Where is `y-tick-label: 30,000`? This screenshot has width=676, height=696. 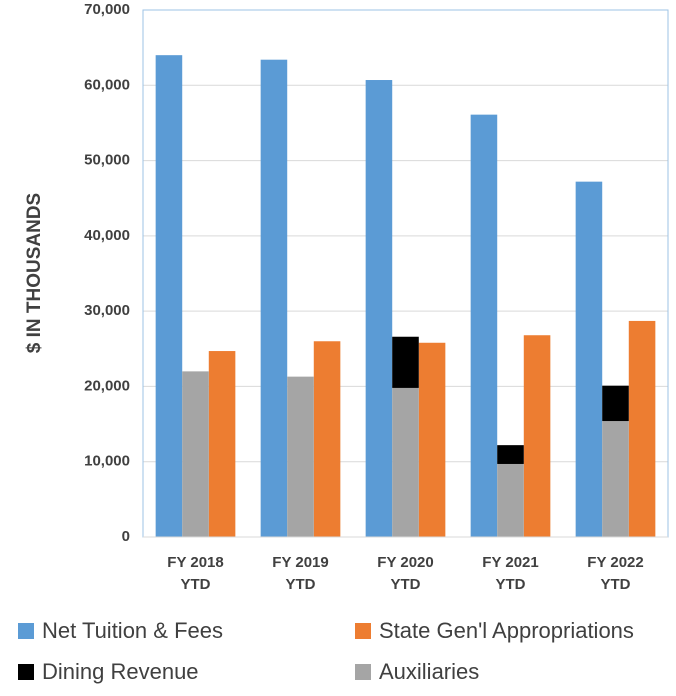 y-tick-label: 30,000 is located at coordinates (107, 310).